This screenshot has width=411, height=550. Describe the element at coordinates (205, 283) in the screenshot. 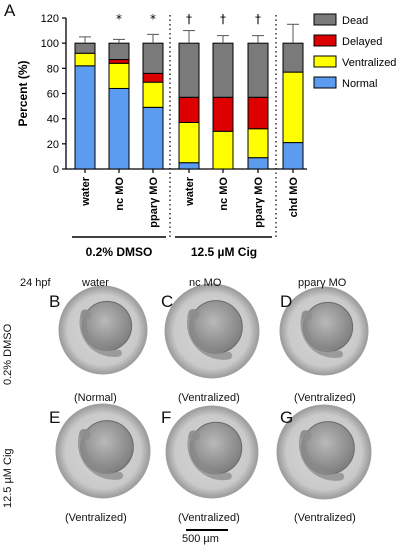

I see `column-label-nc-mo: nc MO` at that location.